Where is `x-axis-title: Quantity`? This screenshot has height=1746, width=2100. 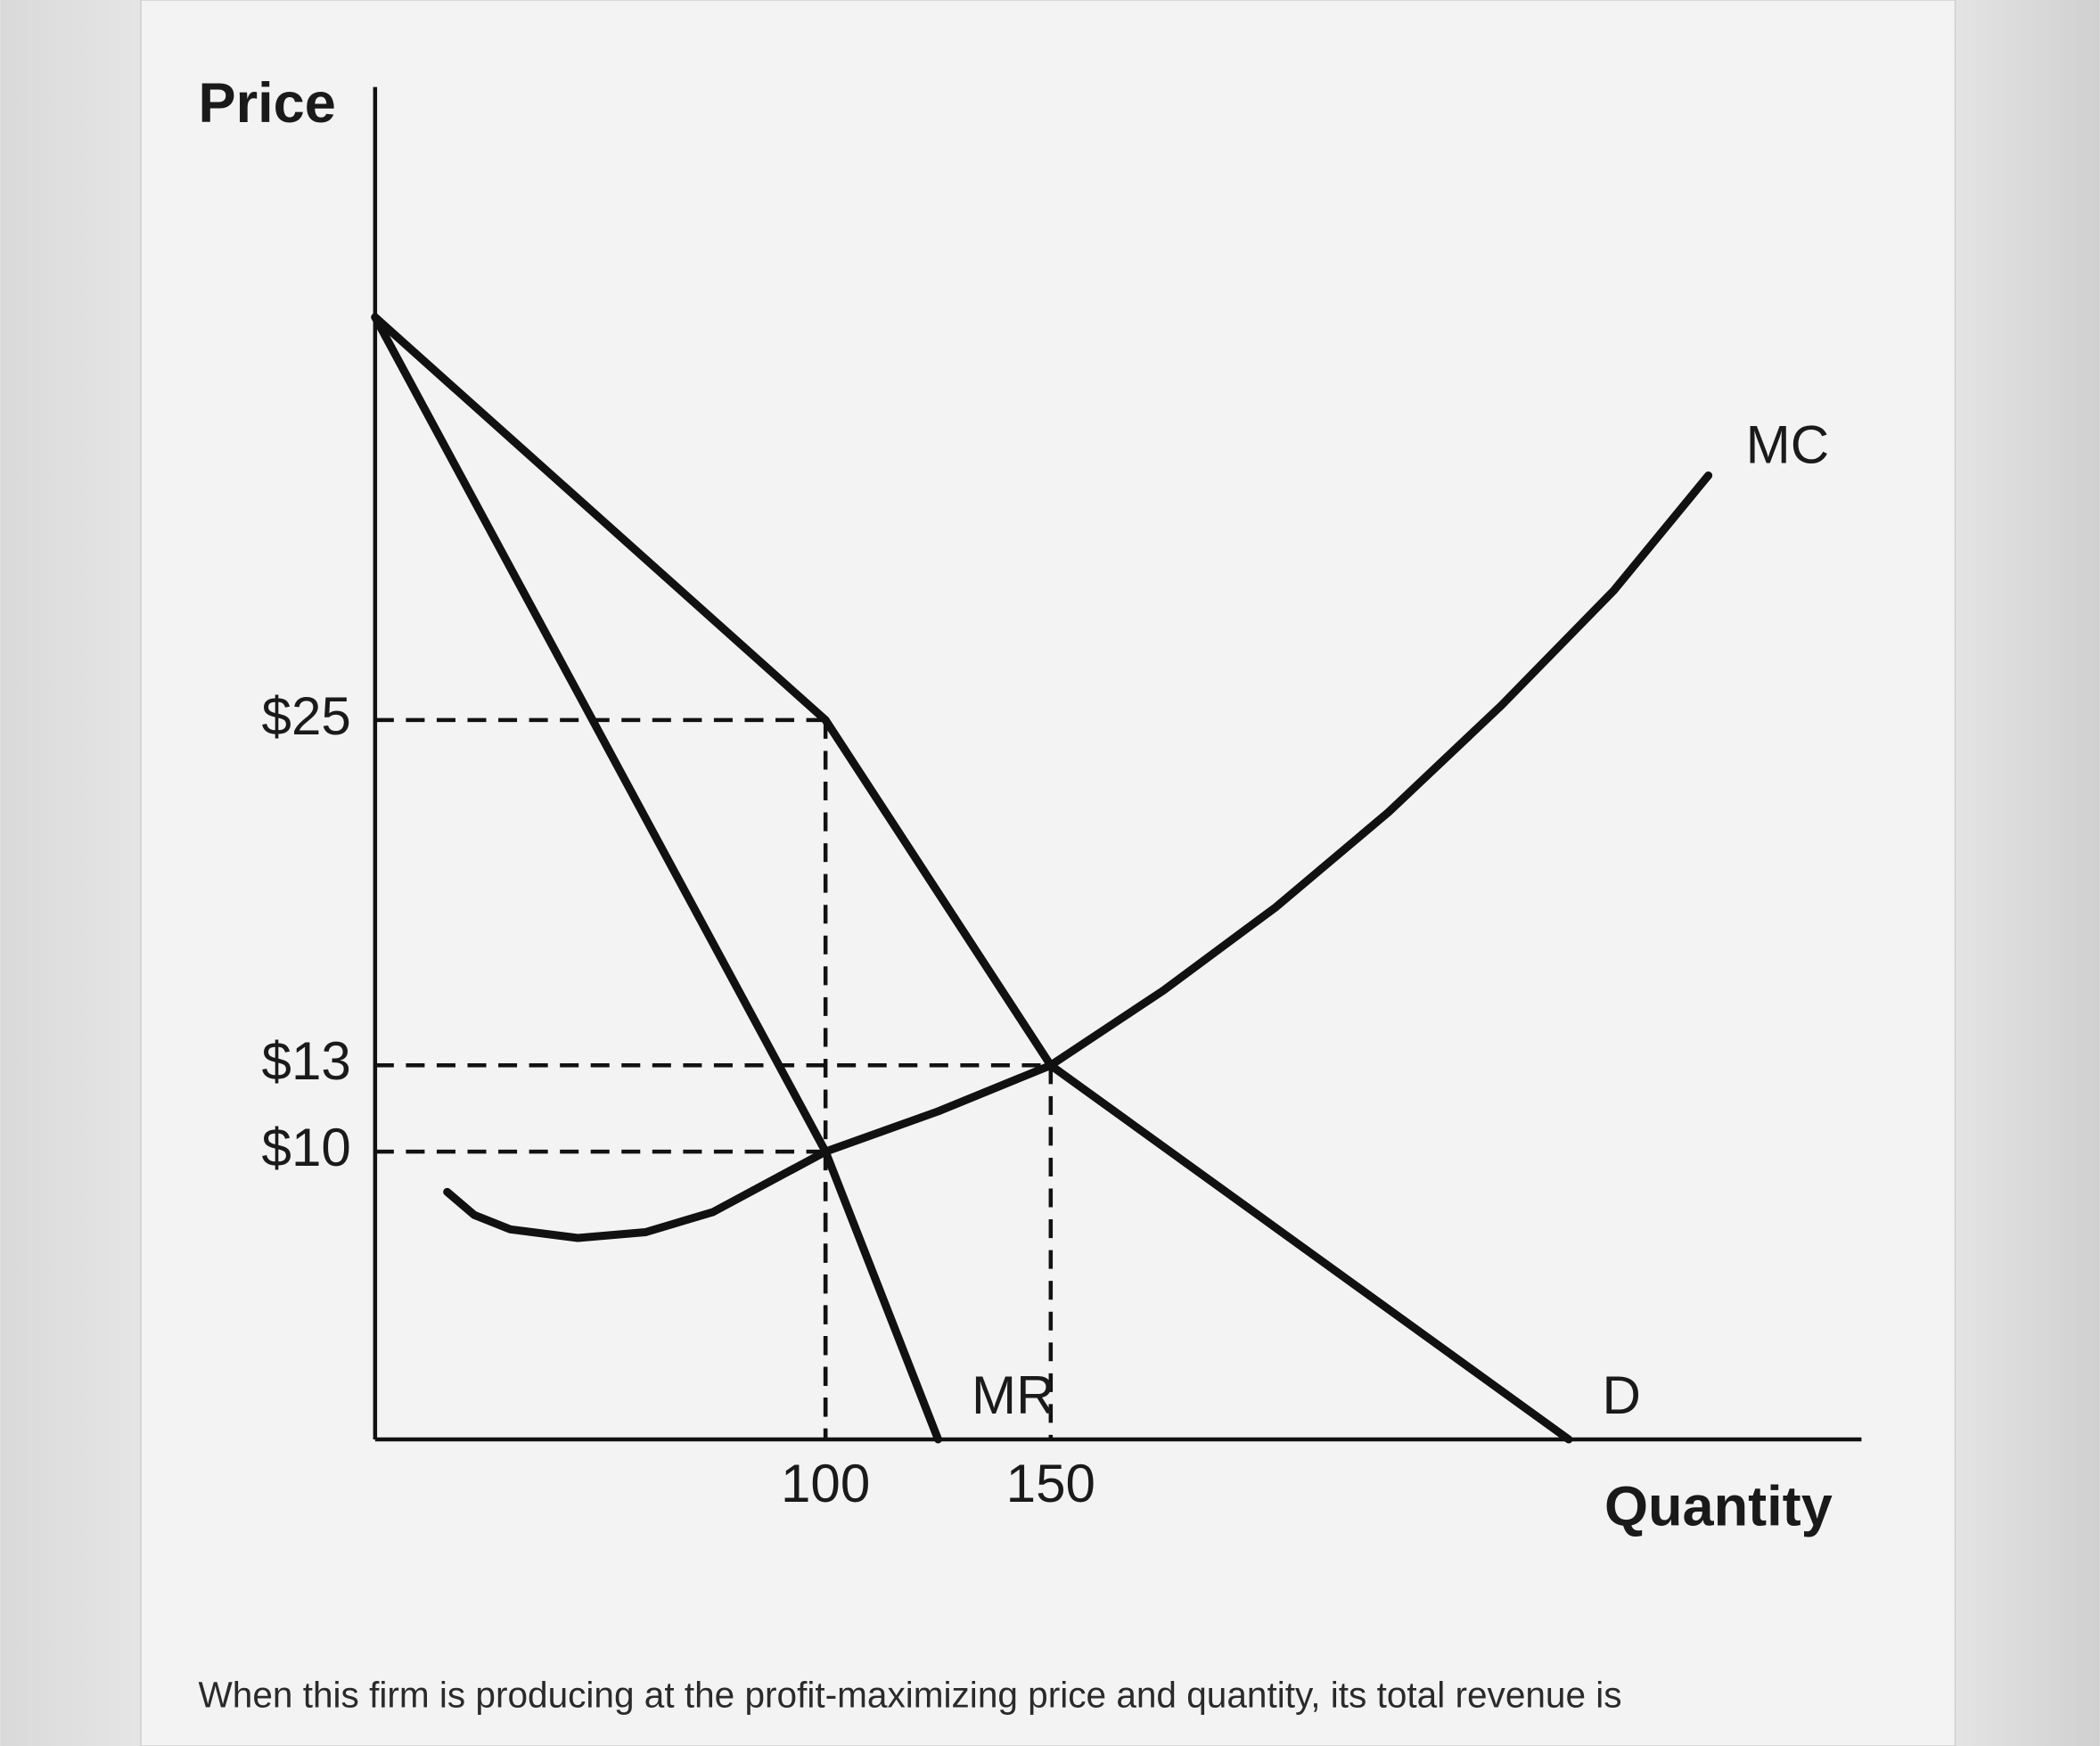 x-axis-title: Quantity is located at coordinates (1718, 1506).